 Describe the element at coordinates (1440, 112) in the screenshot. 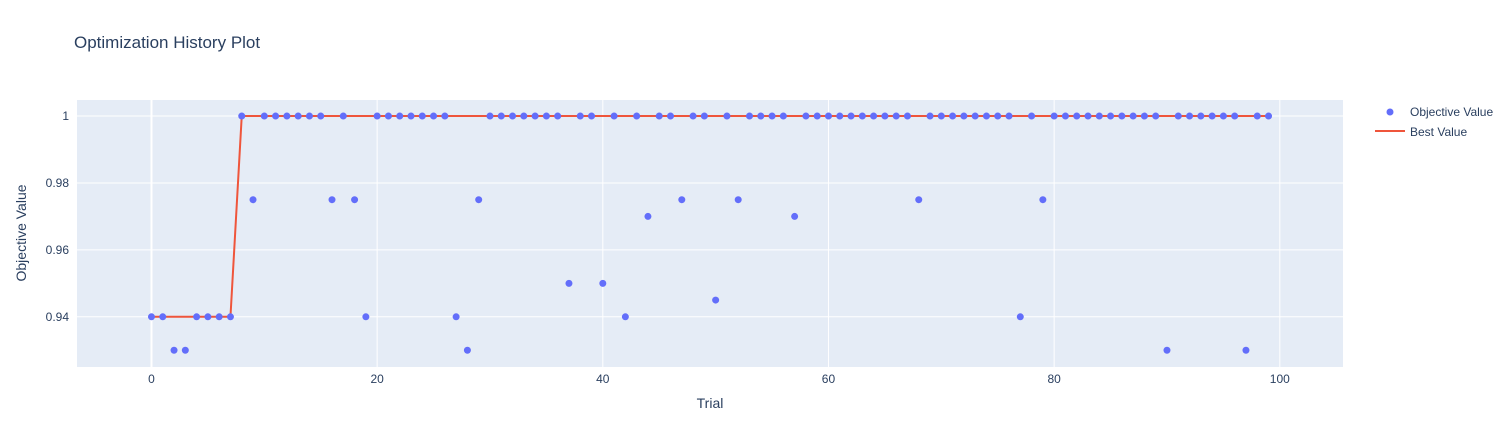

I see `legend-item-objective-value: Objective Value` at that location.